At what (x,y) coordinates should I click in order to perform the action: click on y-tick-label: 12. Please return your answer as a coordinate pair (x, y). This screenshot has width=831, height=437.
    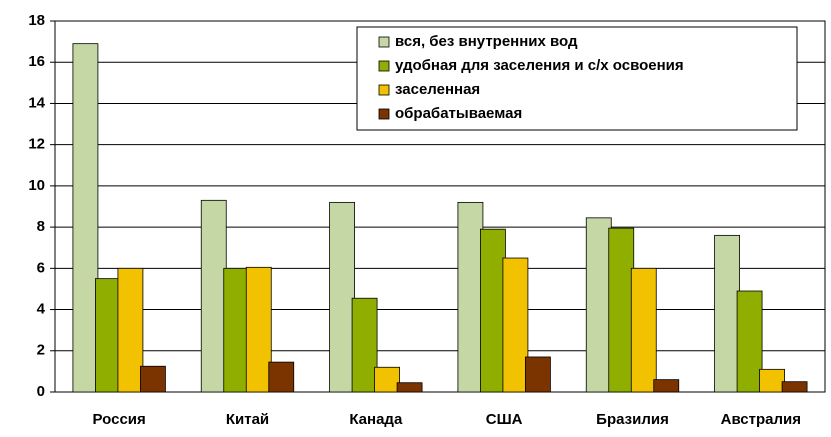
    Looking at the image, I should click on (36, 144).